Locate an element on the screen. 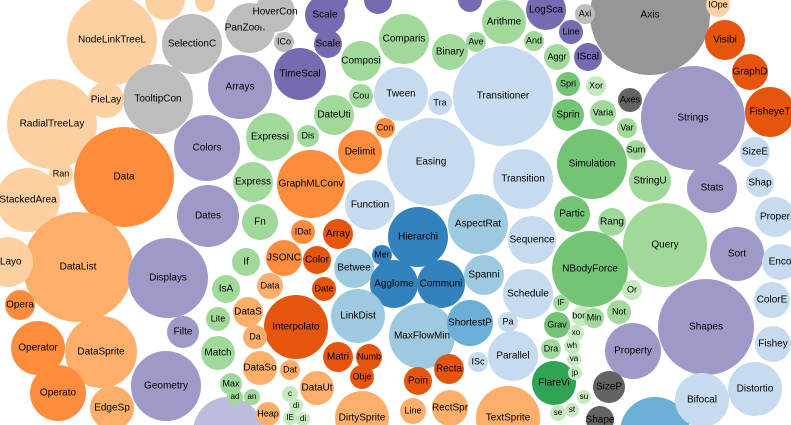 Image resolution: width=791 pixels, height=425 pixels. bubble-label: And is located at coordinates (534, 40).